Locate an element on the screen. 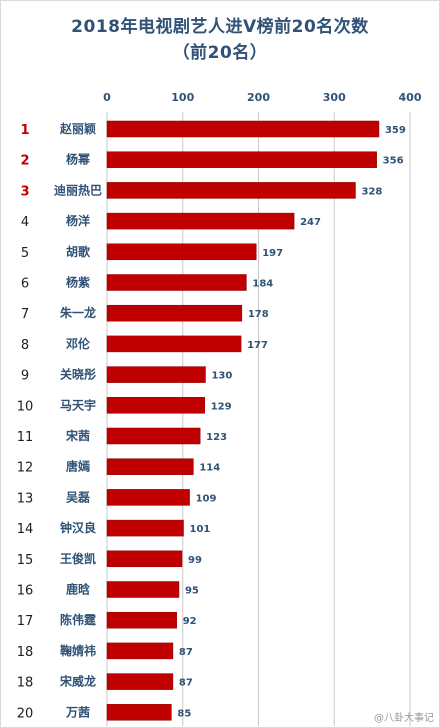  category-label: 陈伟霆 is located at coordinates (78, 619).